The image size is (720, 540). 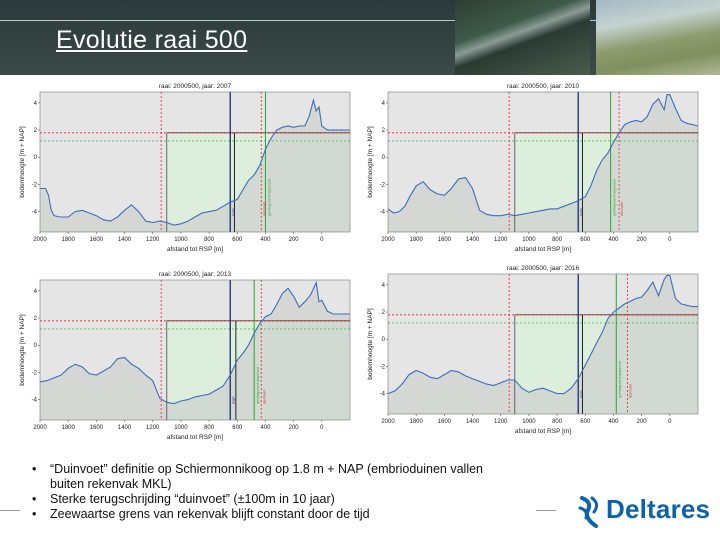 What do you see at coordinates (543, 268) in the screenshot?
I see `chart-title: raai: 2000500, jaar: 2016` at bounding box center [543, 268].